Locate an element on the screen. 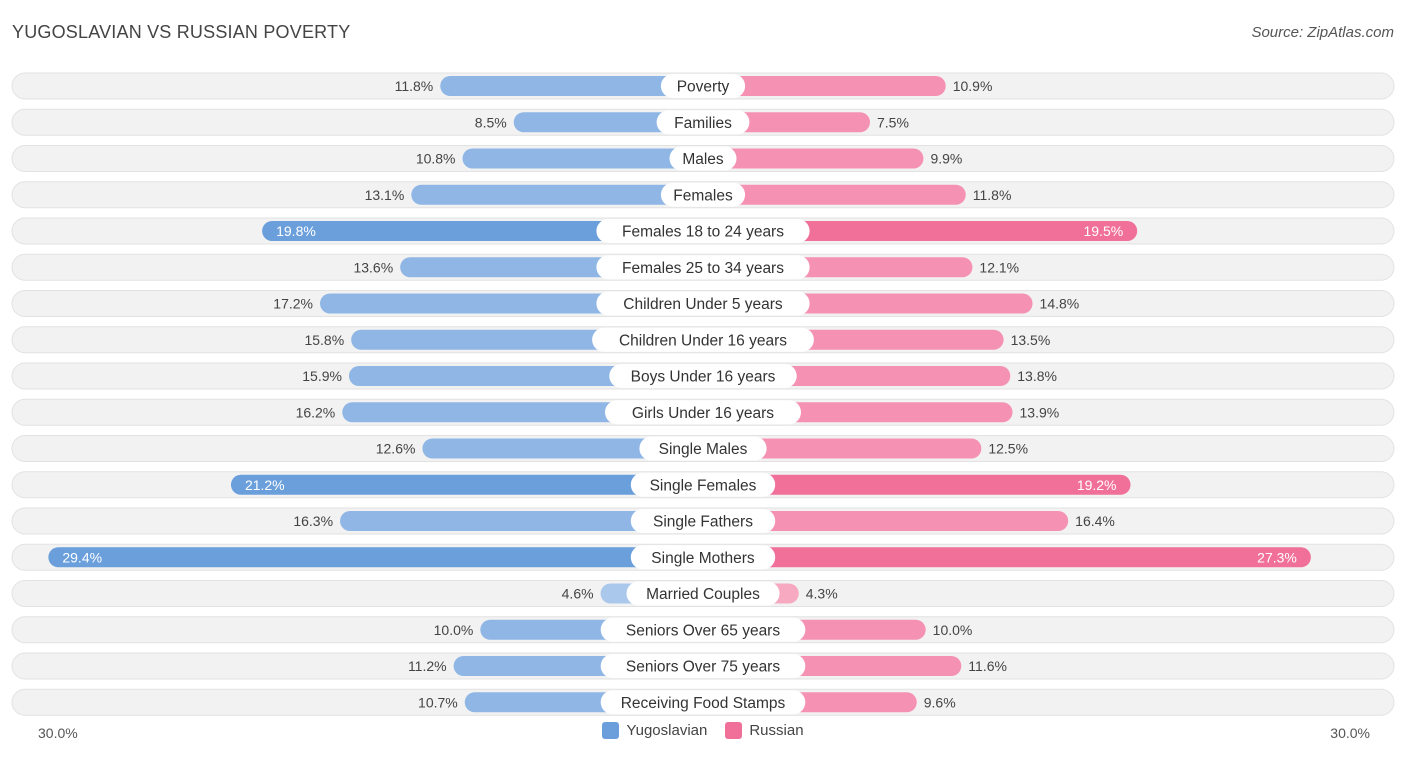 This screenshot has height=758, width=1406. value-label-yugoslavian-children-under-16-years: 15.8% is located at coordinates (324, 340).